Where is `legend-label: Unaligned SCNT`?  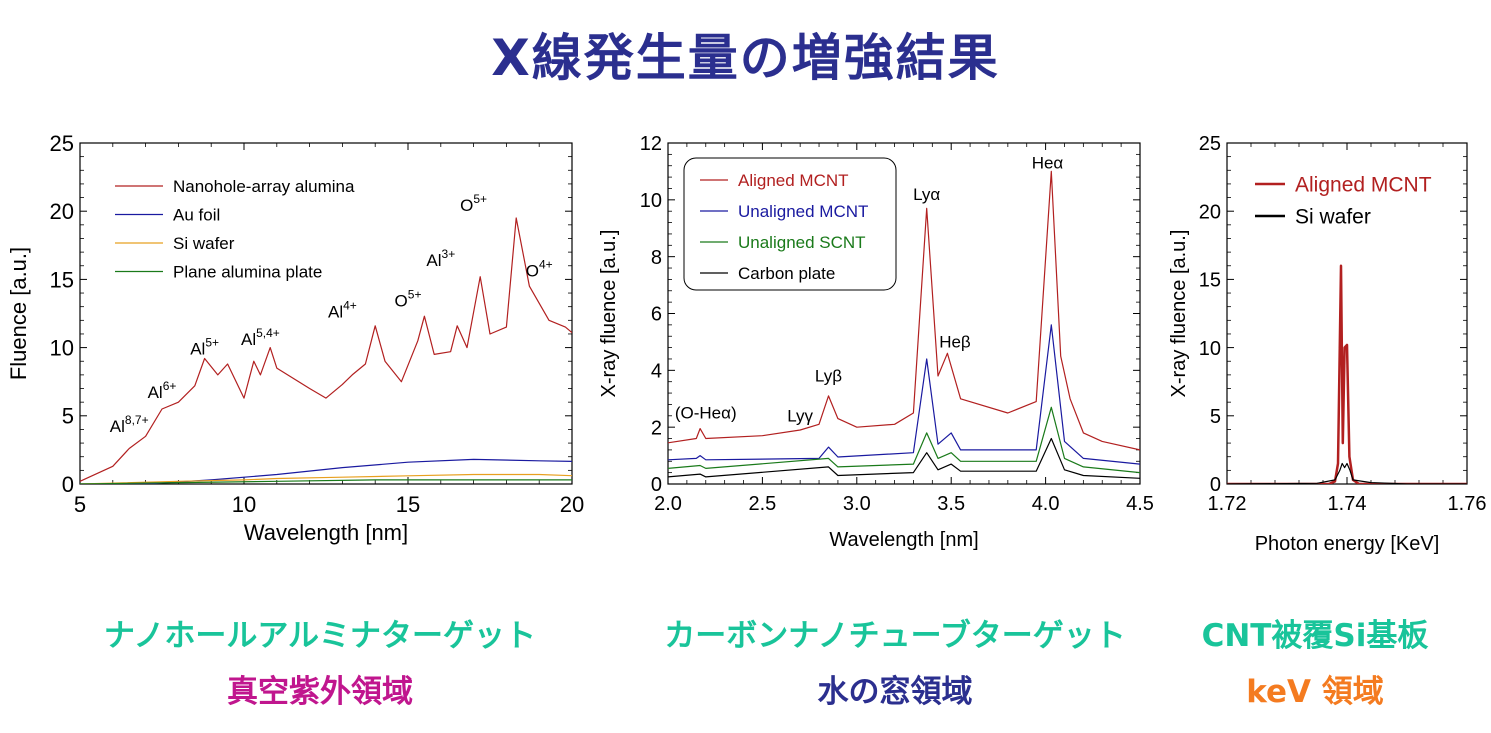 legend-label: Unaligned SCNT is located at coordinates (802, 242).